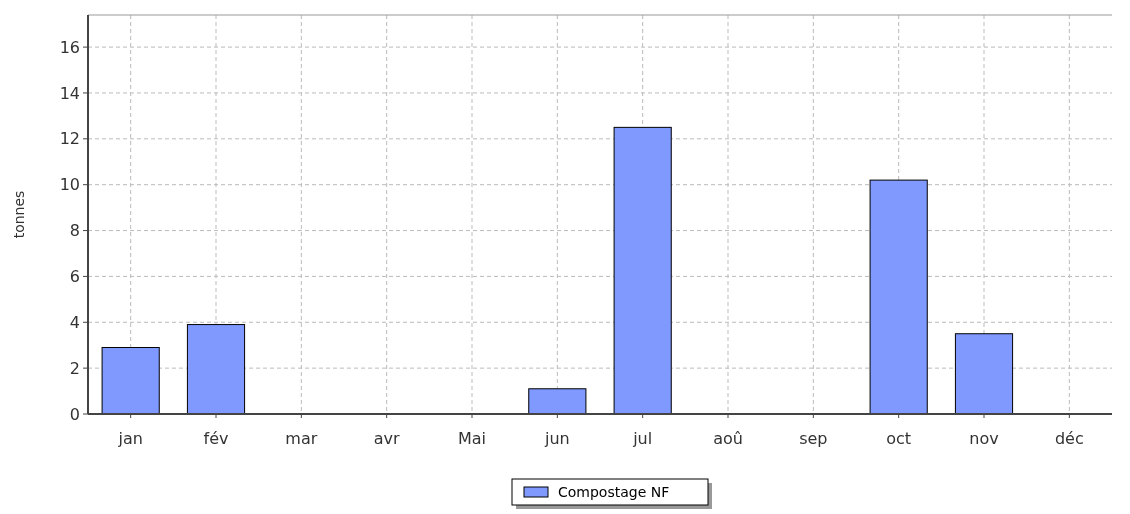  I want to click on x-tick-label: aoû, so click(728, 438).